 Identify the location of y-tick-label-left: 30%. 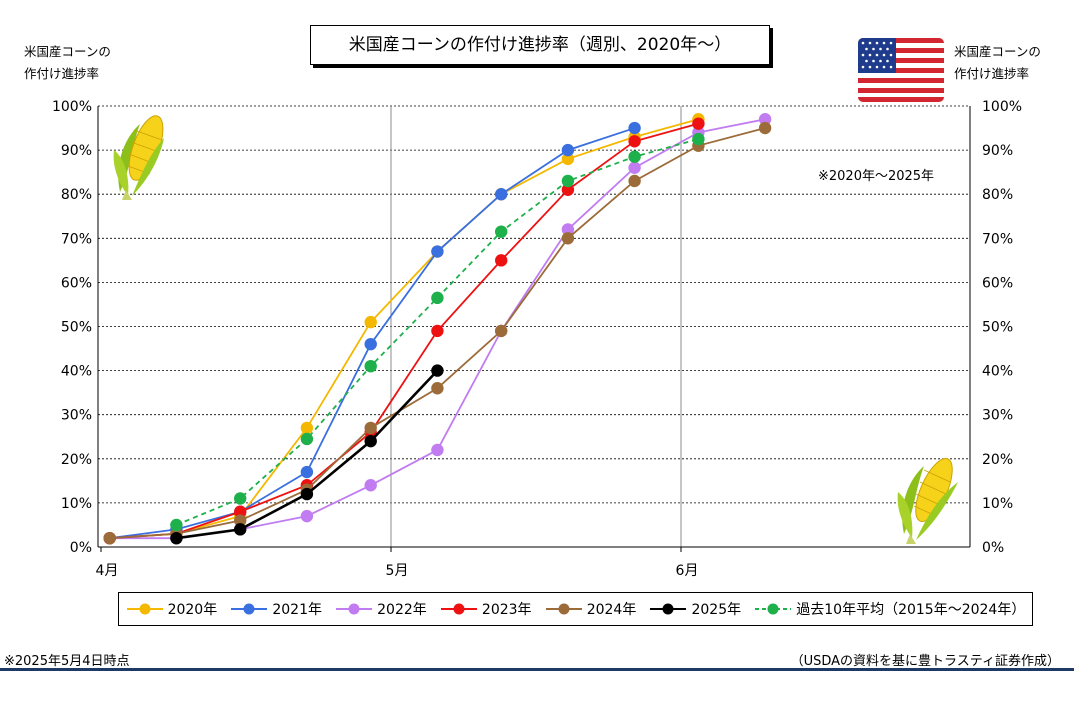
(76, 416).